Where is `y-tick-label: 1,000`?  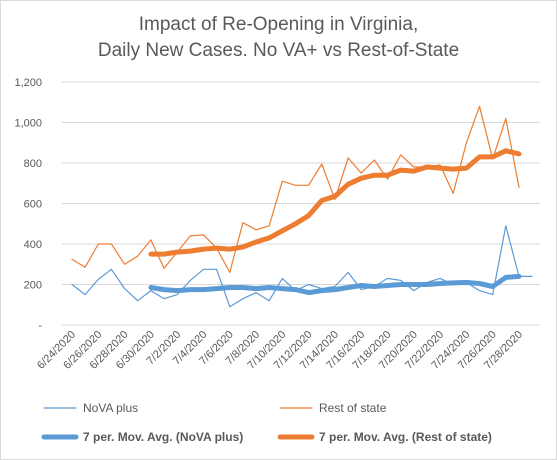 y-tick-label: 1,000 is located at coordinates (28, 124).